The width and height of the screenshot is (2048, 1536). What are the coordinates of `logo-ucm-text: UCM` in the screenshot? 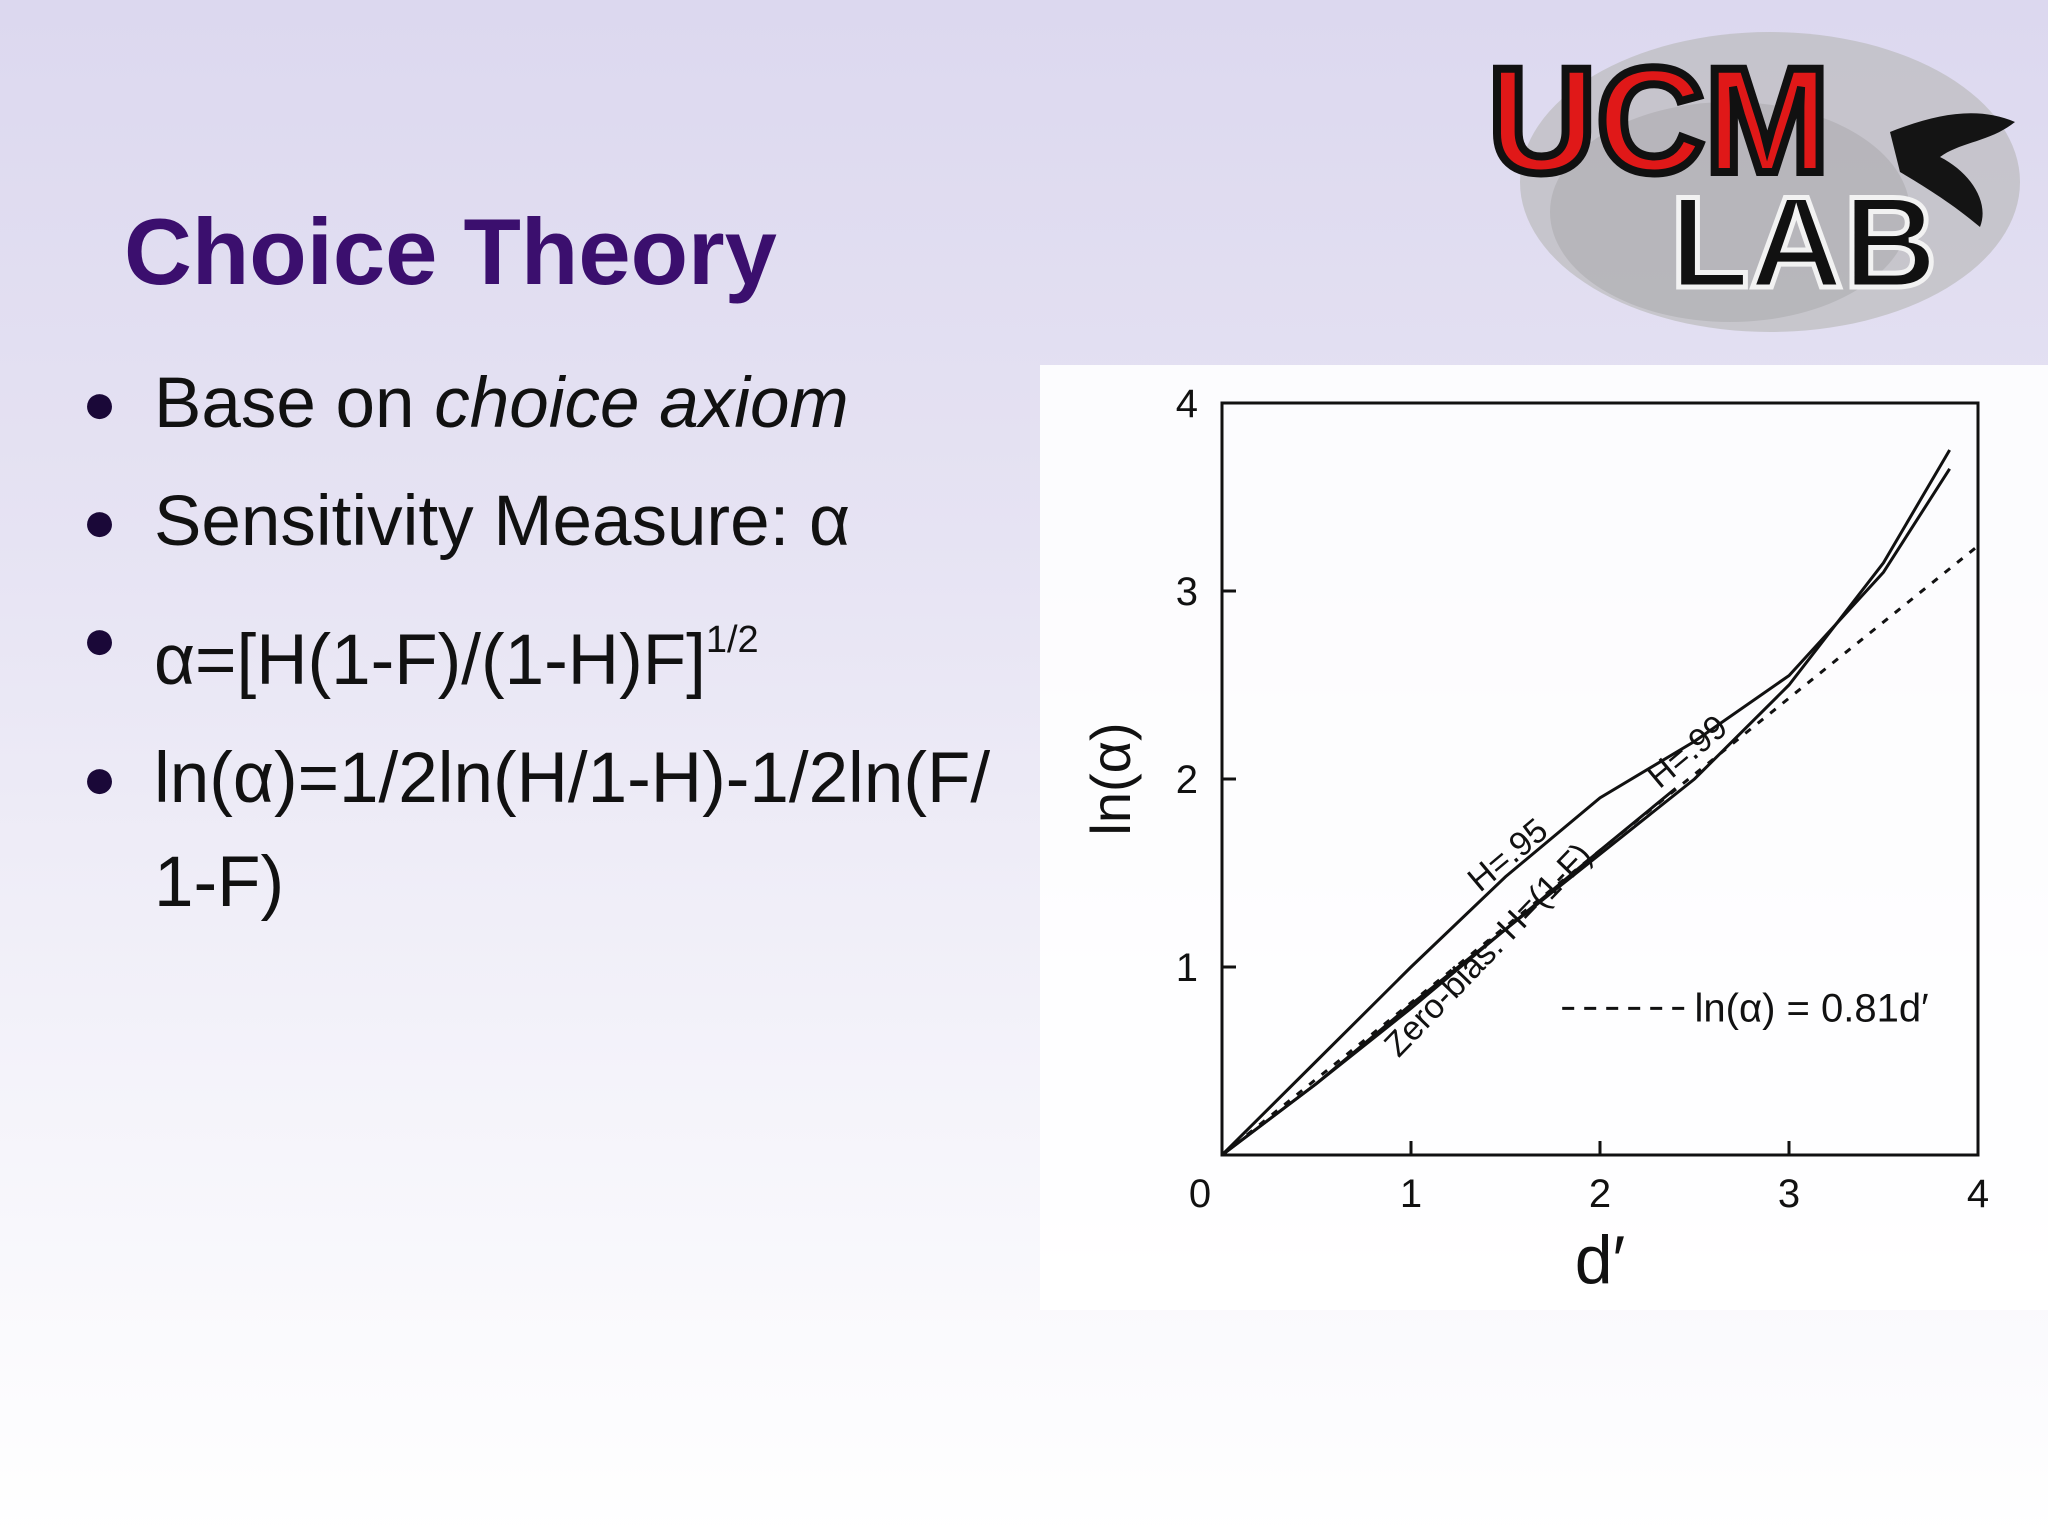 It's located at (1659, 120).